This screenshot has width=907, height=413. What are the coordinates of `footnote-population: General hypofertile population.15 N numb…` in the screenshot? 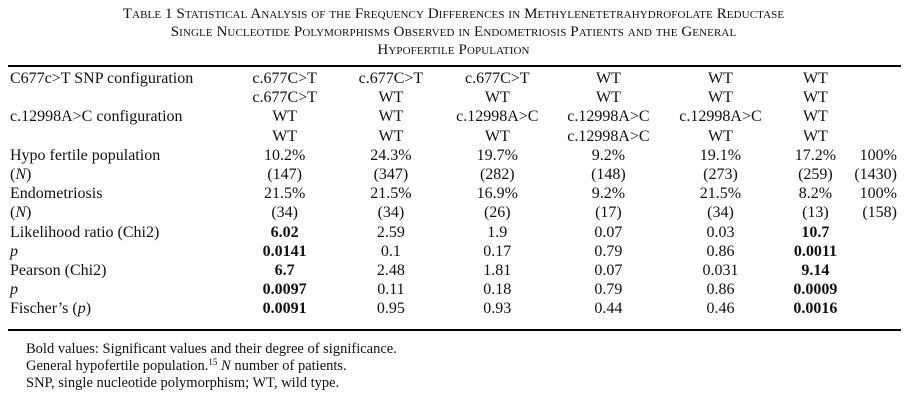 It's located at (211, 366).